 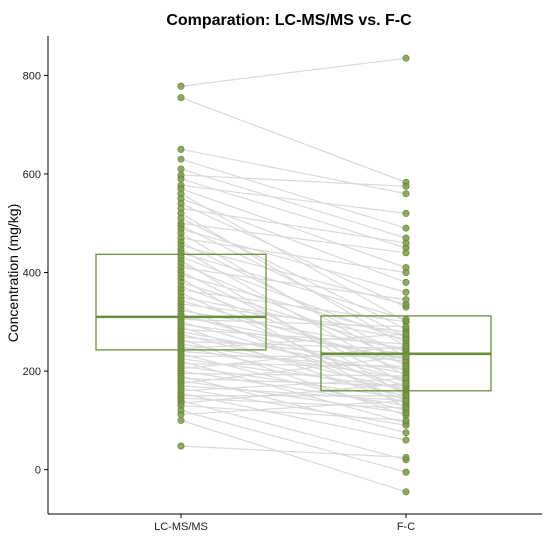 What do you see at coordinates (32, 76) in the screenshot?
I see `y-tick-label: 800` at bounding box center [32, 76].